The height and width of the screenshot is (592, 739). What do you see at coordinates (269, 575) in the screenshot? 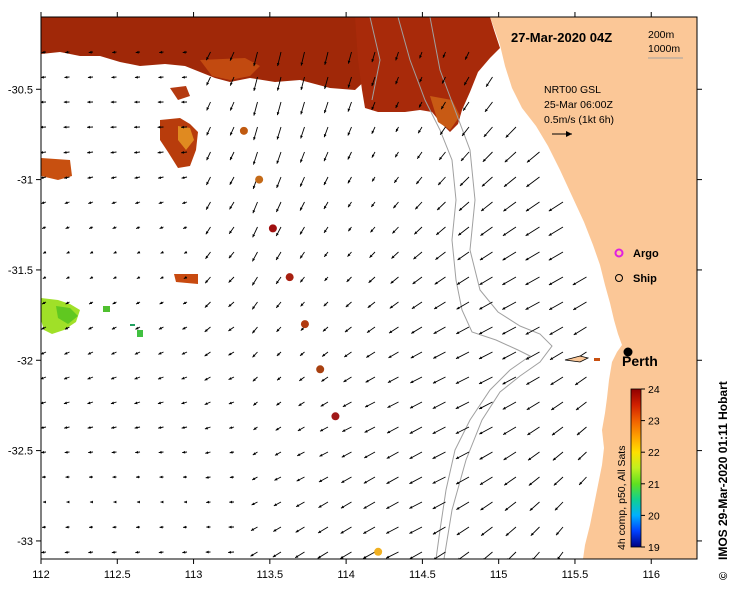
I see `x-tick-label: 113.5` at bounding box center [269, 575].